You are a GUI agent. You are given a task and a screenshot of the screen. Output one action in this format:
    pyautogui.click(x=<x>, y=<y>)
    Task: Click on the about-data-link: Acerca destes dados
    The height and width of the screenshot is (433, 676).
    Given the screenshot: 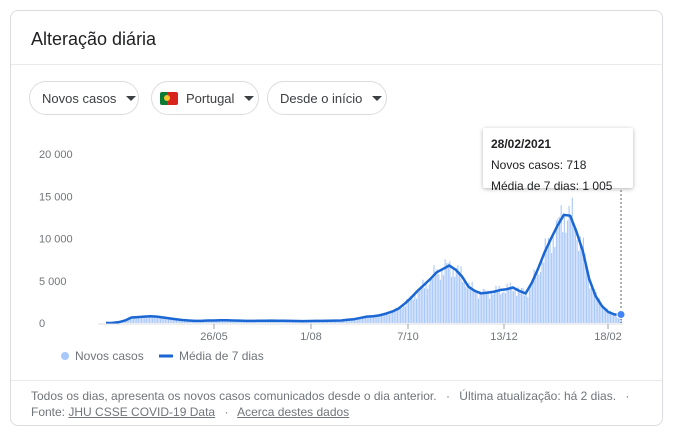 What is the action you would take?
    pyautogui.click(x=293, y=412)
    